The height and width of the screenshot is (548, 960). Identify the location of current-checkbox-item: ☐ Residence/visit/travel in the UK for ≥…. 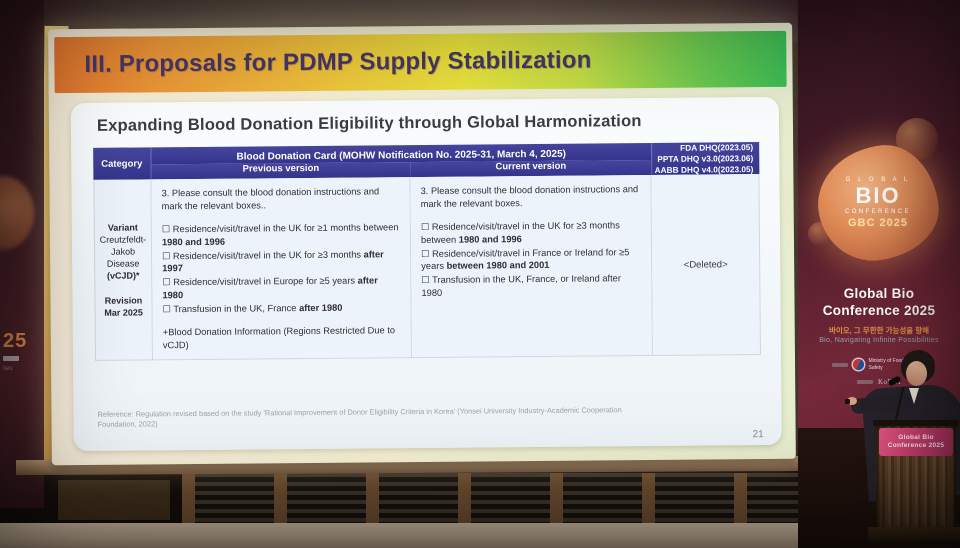
(531, 233).